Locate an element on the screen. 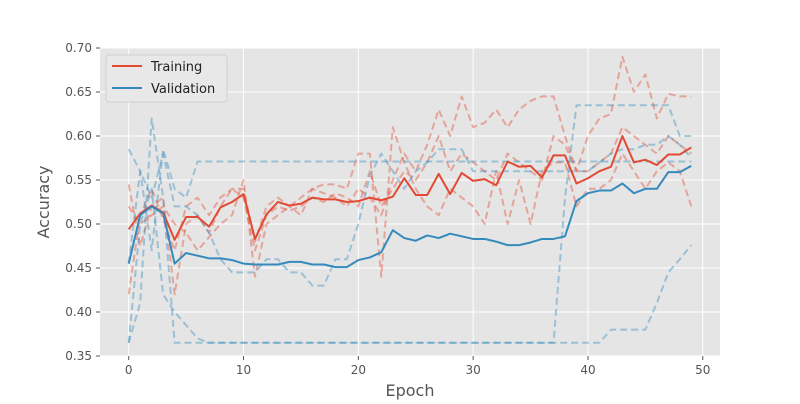 This screenshot has height=404, width=800. x-tick-label: 10 is located at coordinates (243, 370).